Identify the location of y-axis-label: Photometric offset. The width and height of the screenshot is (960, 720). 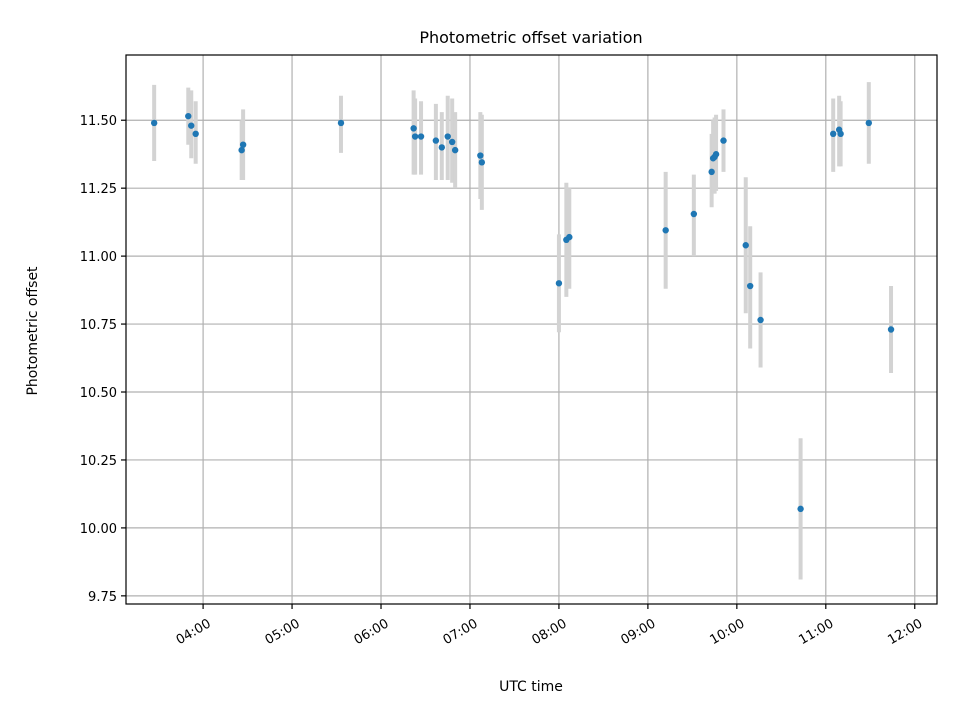
(33, 331).